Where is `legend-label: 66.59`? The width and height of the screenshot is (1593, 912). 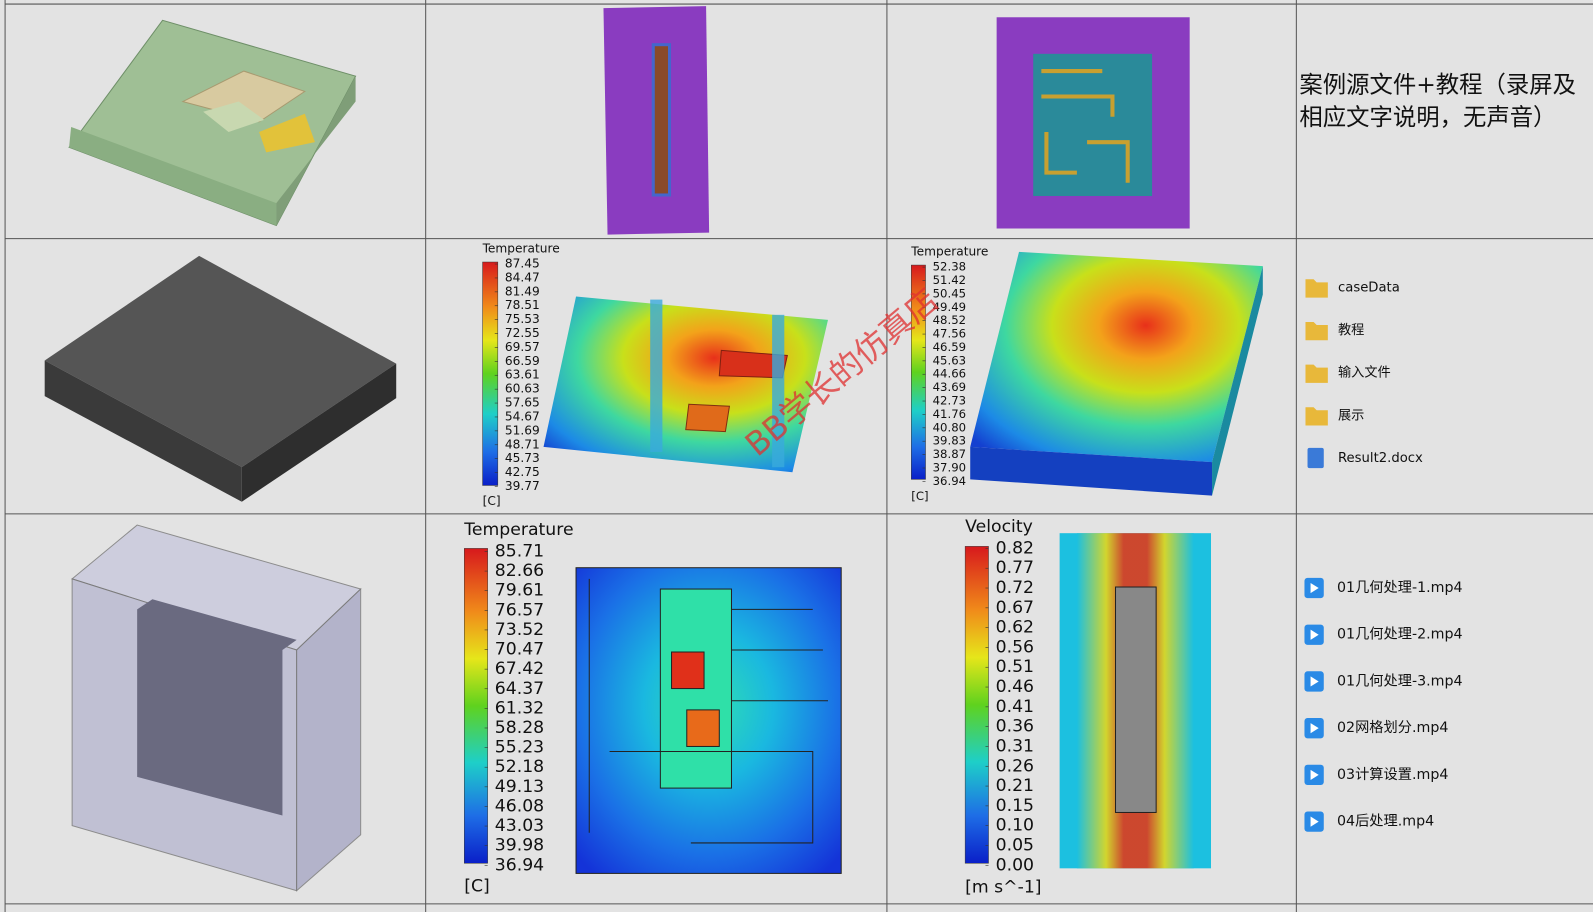
legend-label: 66.59 is located at coordinates (522, 361).